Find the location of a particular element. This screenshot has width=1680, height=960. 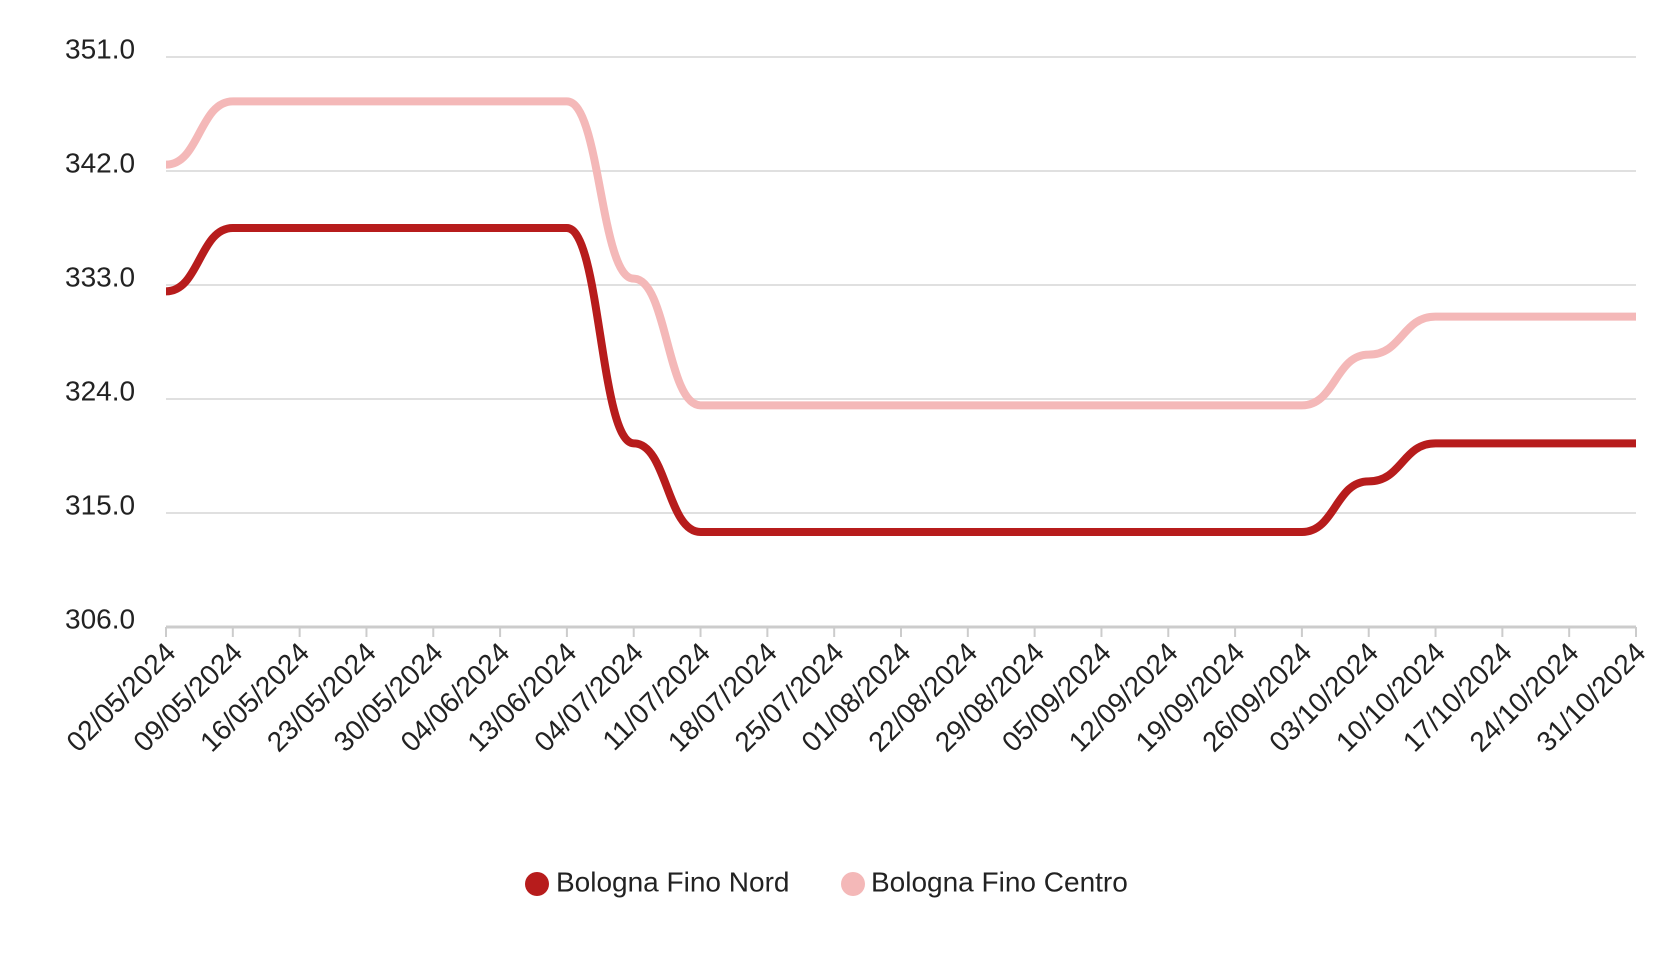

legend: Bologna Fino Nord Bologna Fino Centro is located at coordinates (826, 881).